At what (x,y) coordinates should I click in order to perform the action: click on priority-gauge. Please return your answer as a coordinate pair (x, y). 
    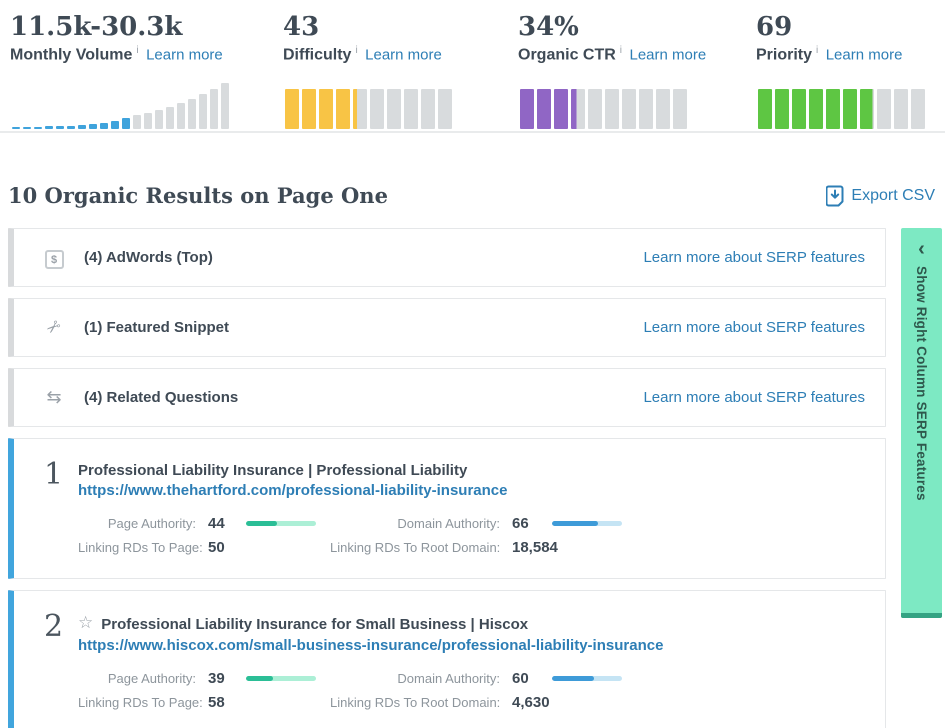
    Looking at the image, I should click on (841, 109).